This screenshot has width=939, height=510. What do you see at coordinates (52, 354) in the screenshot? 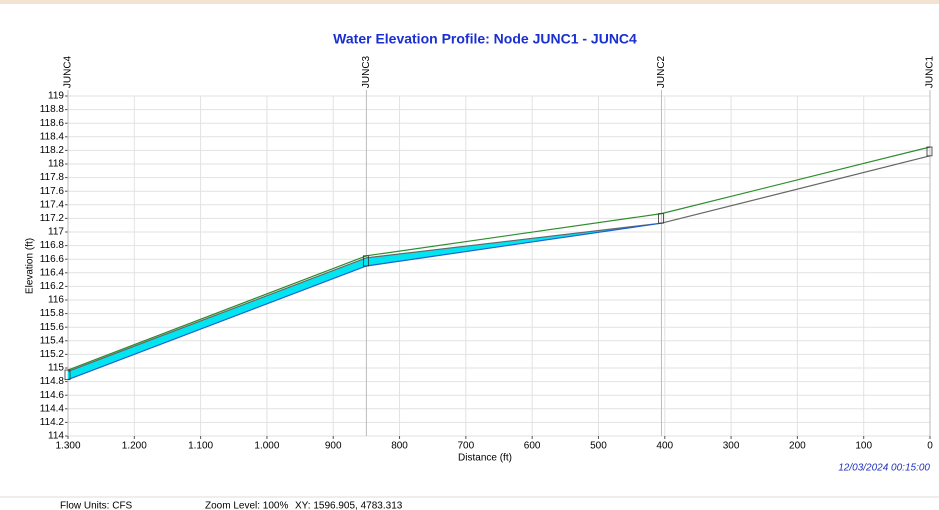
I see `y-tick-label: 115.2` at bounding box center [52, 354].